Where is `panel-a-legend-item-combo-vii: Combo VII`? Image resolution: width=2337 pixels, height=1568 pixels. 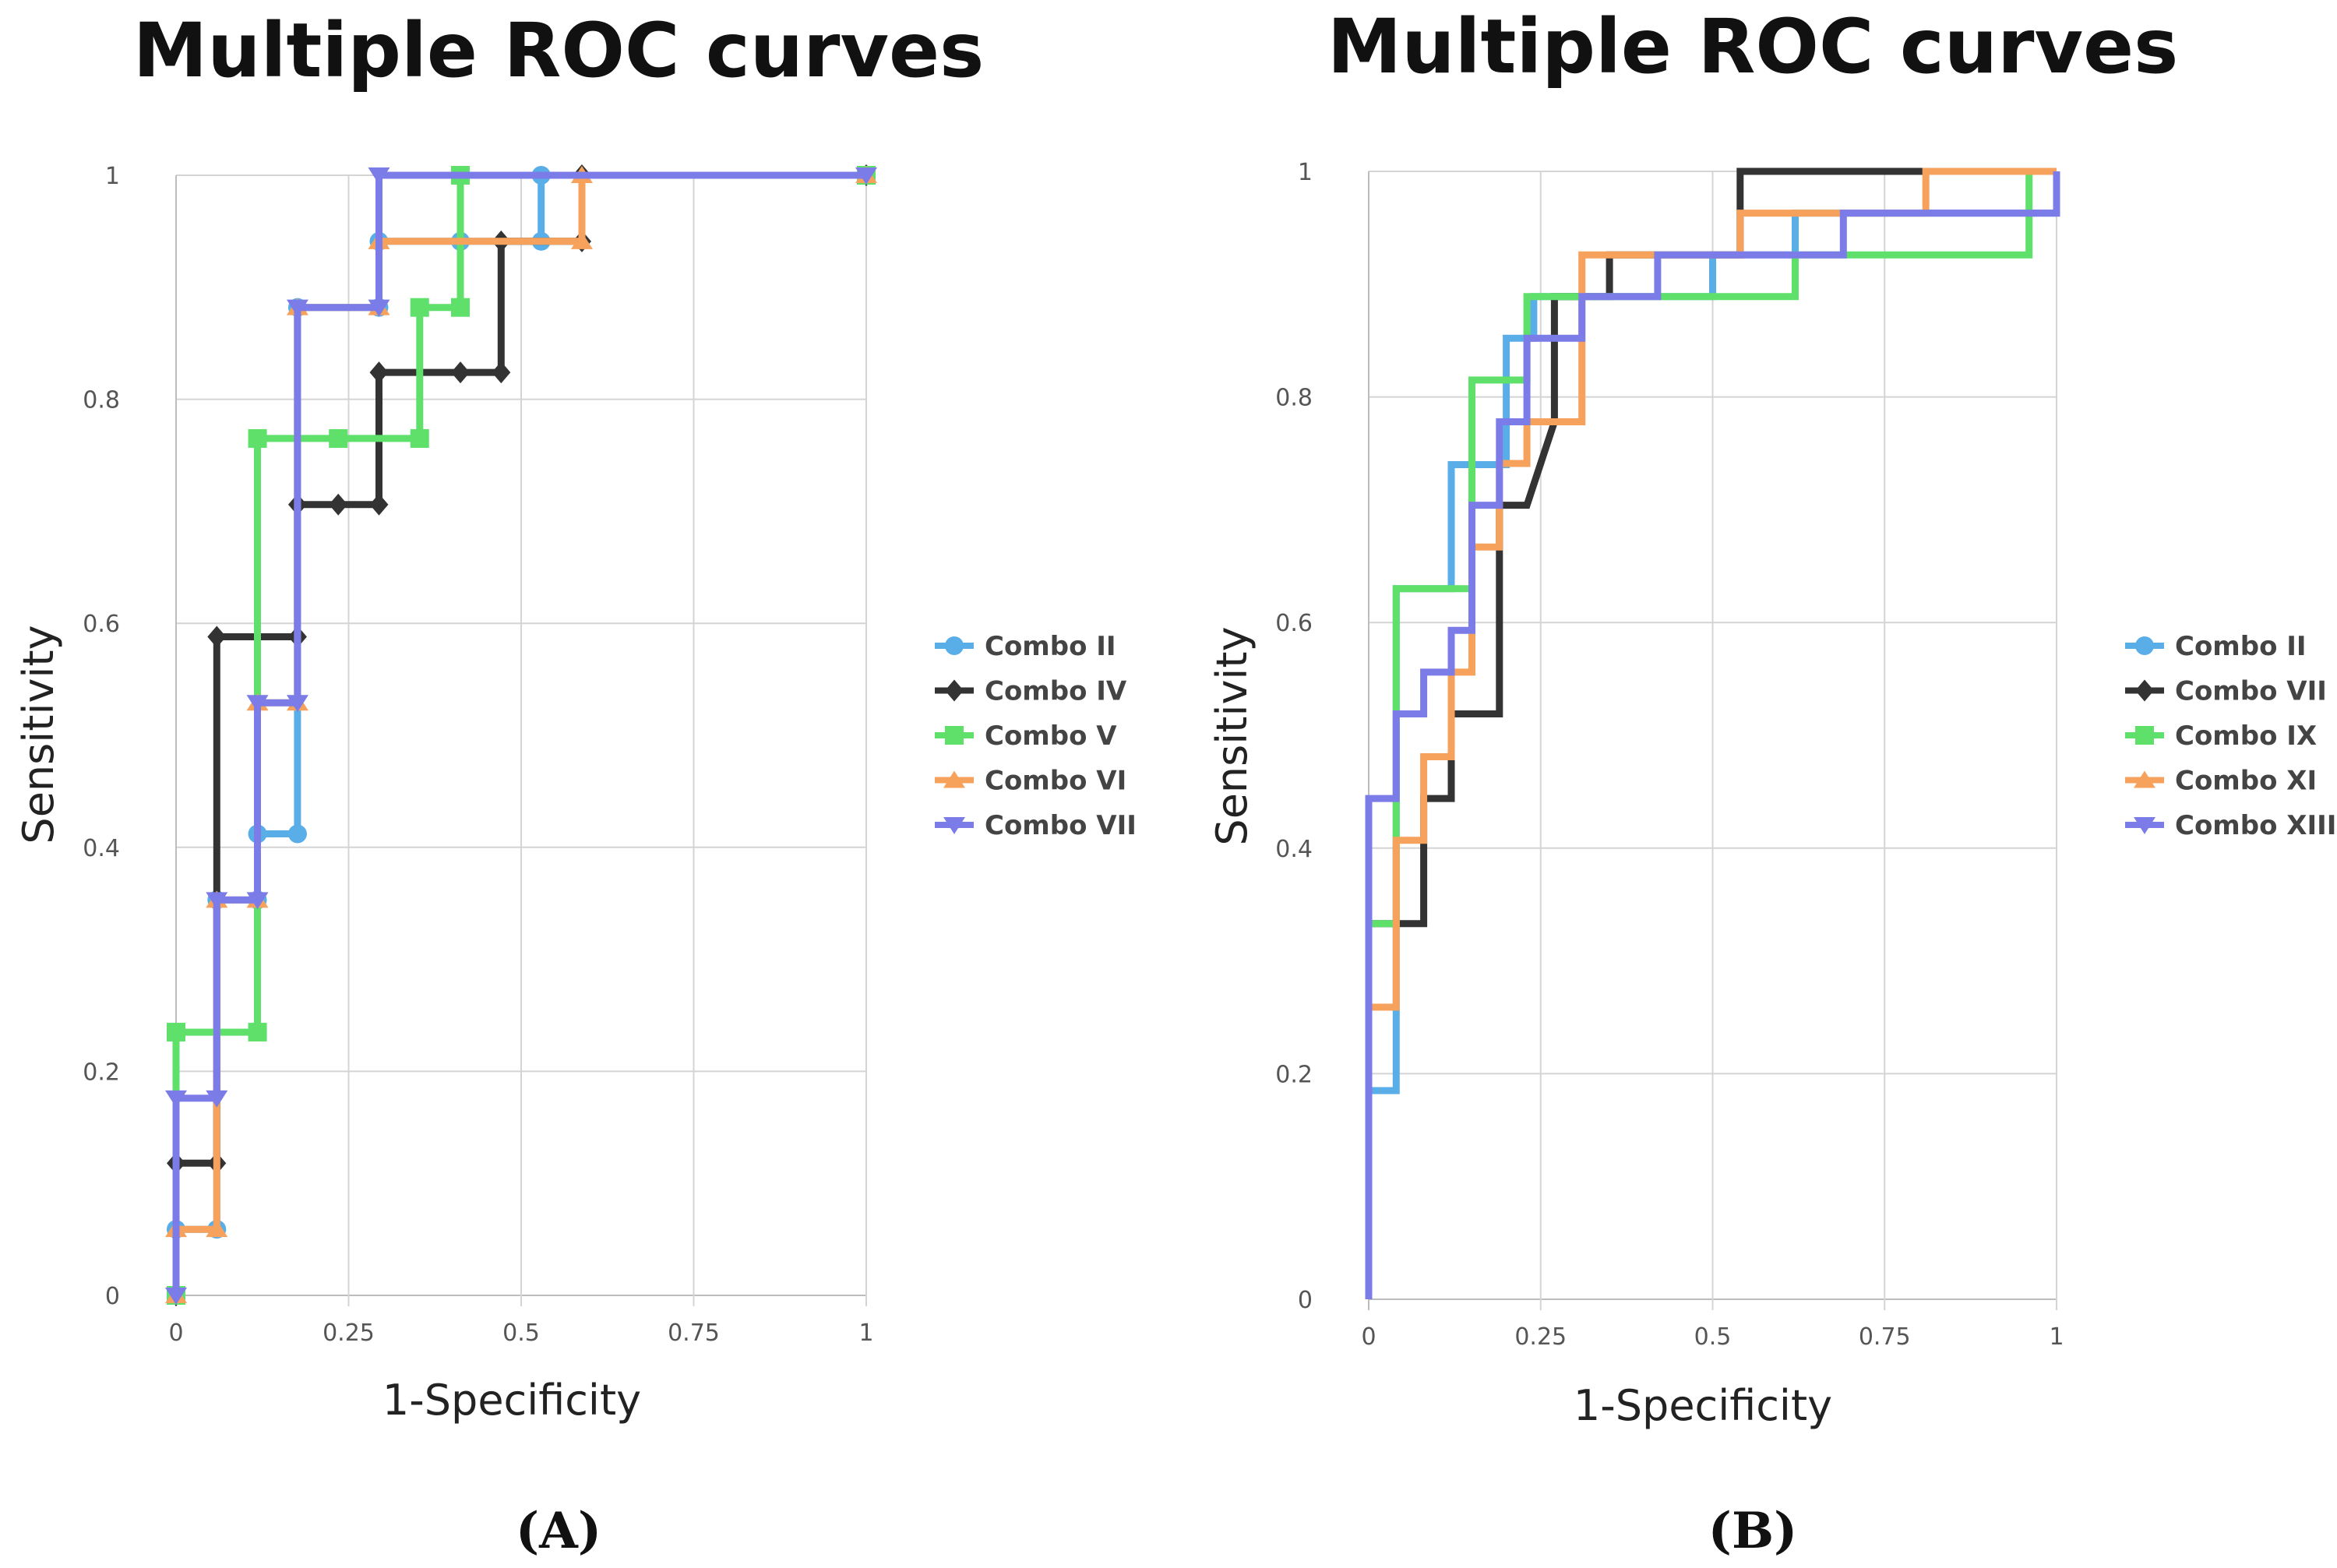 panel-a-legend-item-combo-vii: Combo VII is located at coordinates (1036, 825).